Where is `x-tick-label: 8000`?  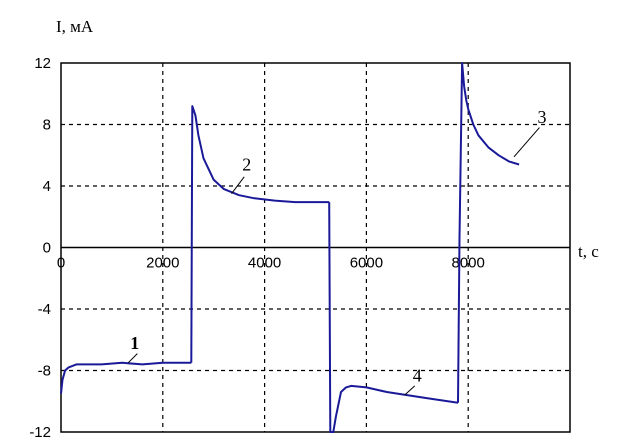
x-tick-label: 8000 is located at coordinates (468, 263).